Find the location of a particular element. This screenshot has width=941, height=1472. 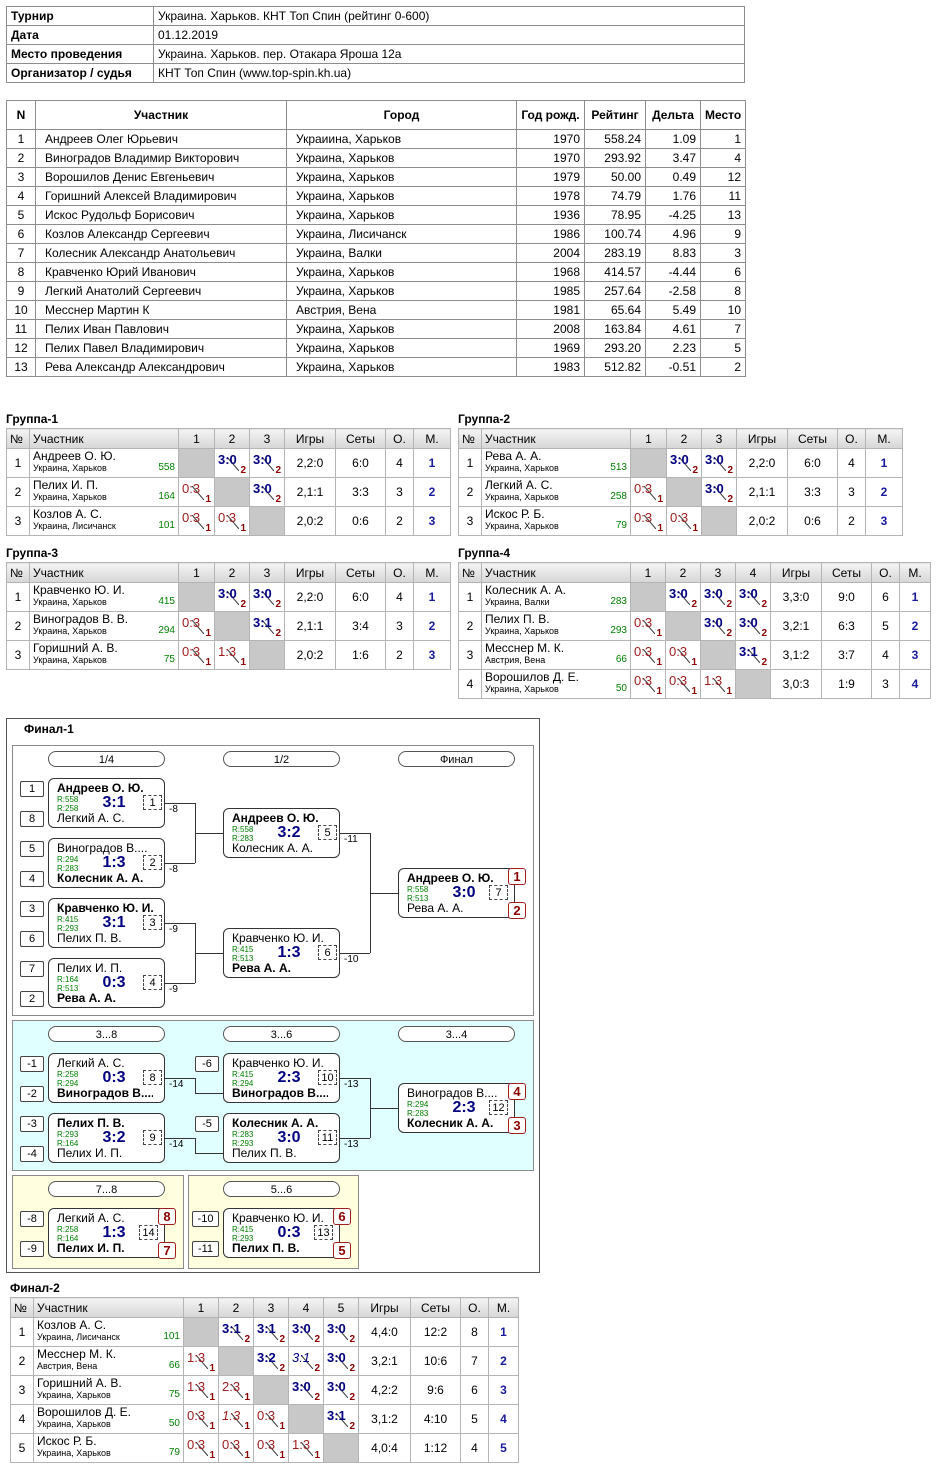

result-score: 3:2 is located at coordinates (266, 1357).